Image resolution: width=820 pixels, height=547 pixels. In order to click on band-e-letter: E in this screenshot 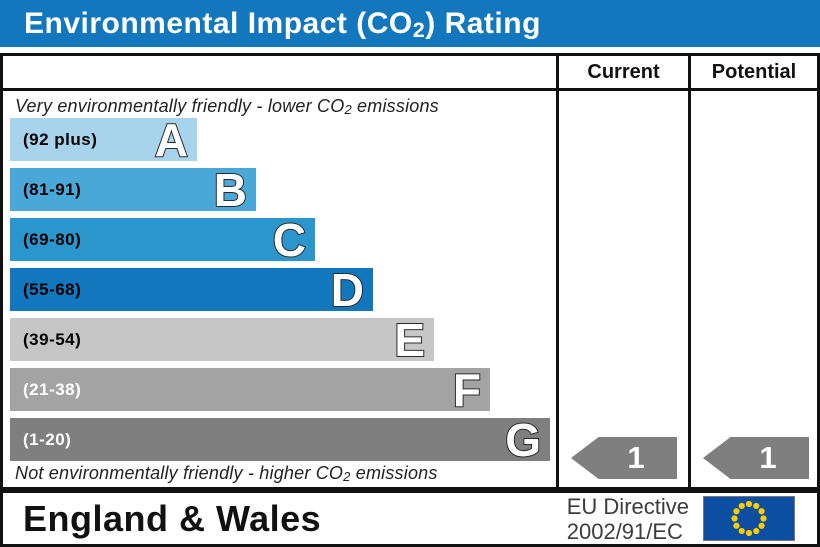, I will do `click(409, 340)`.